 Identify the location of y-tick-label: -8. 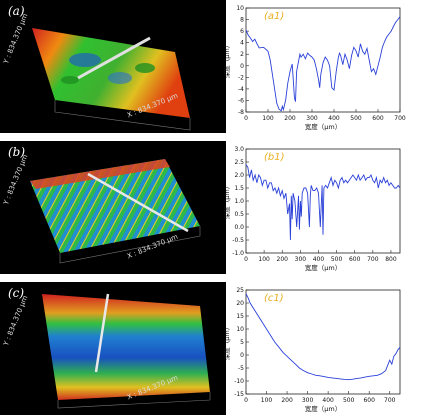
(241, 112).